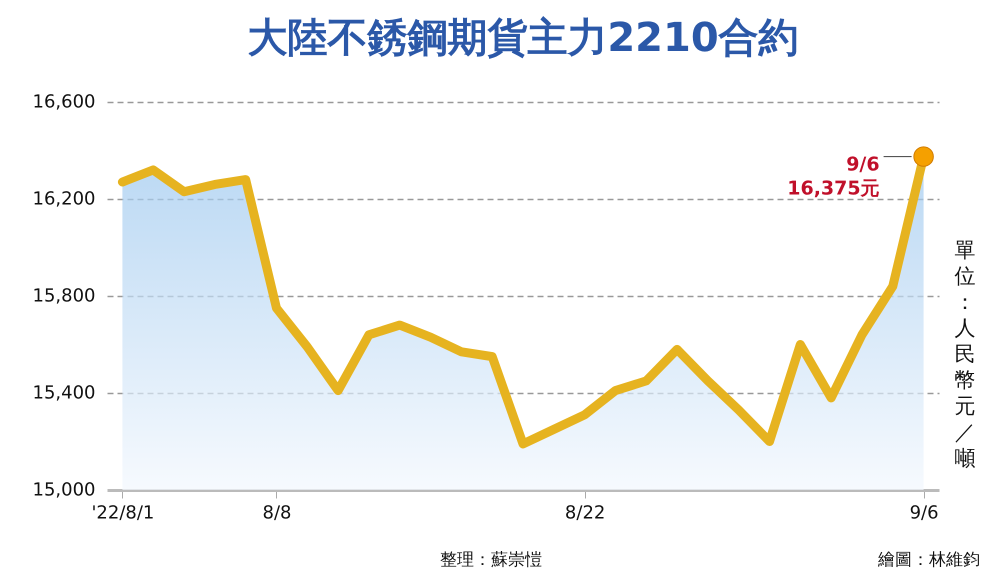 The width and height of the screenshot is (1000, 588). Describe the element at coordinates (585, 513) in the screenshot. I see `x-tick-label: 8/22` at that location.